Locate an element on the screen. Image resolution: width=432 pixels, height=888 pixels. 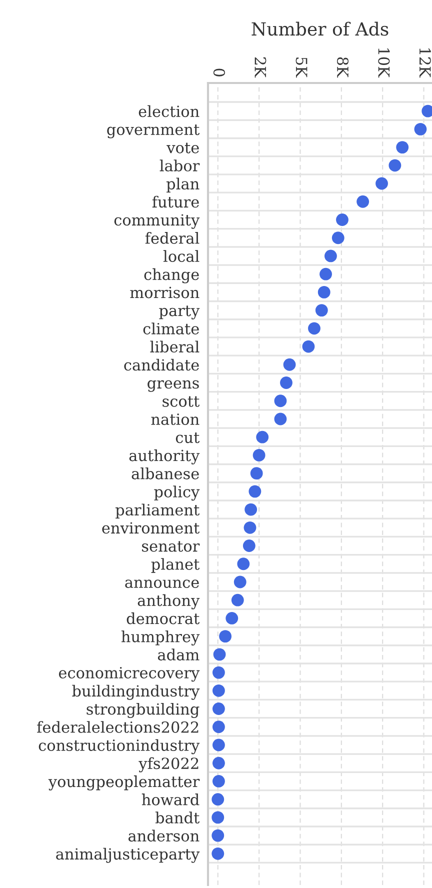
y-tick-label: economicrecovery is located at coordinates (129, 674).